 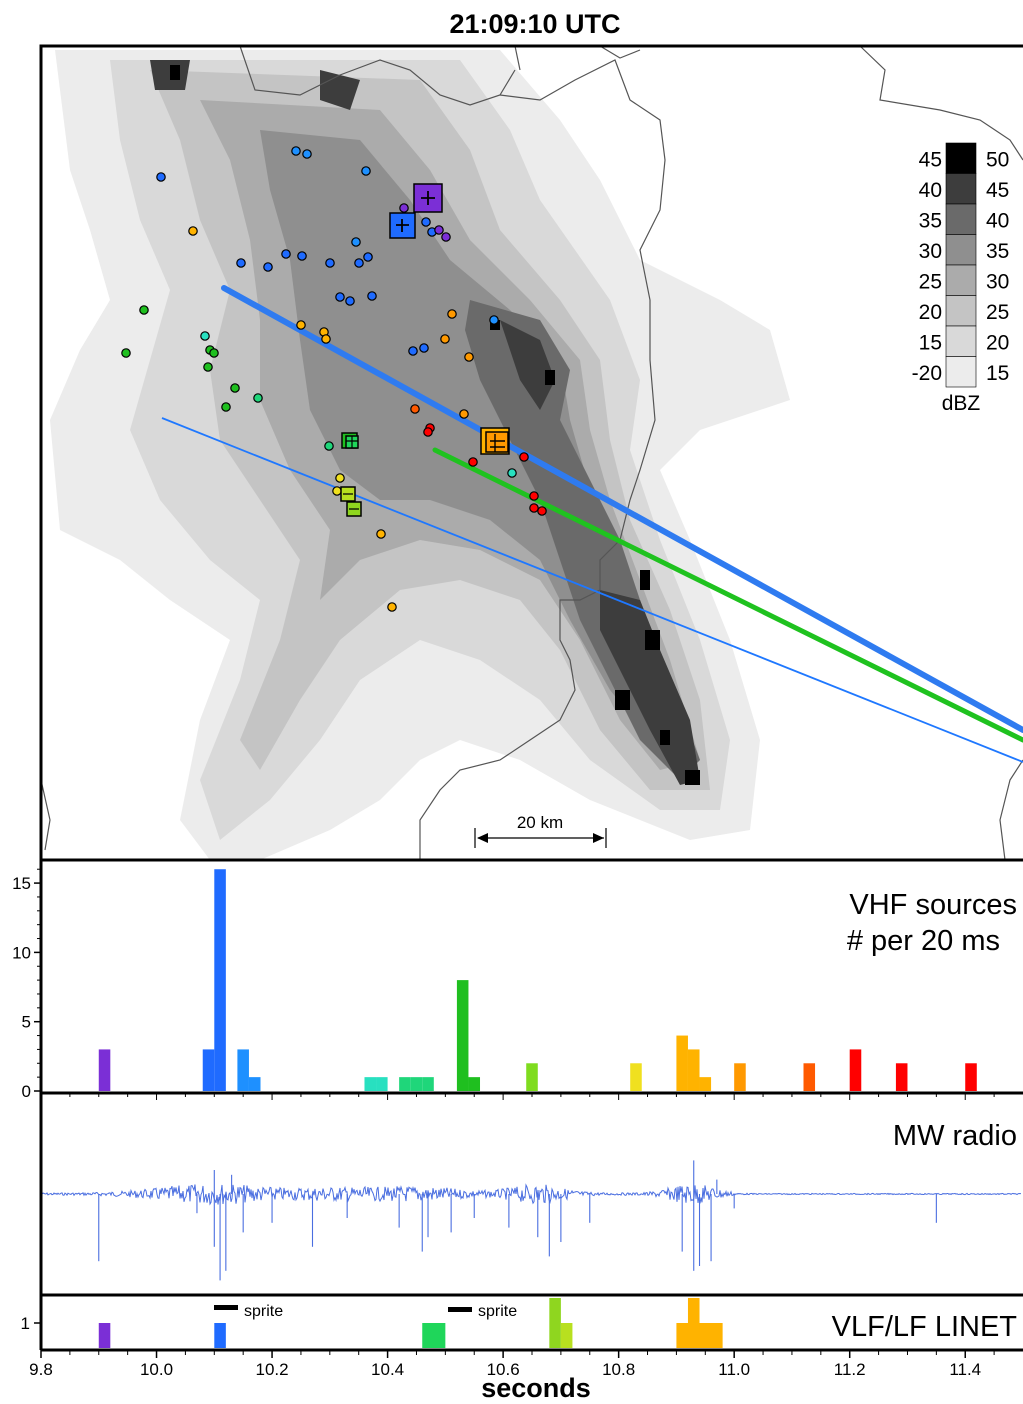 What do you see at coordinates (26, 1022) in the screenshot?
I see `vhf-tick-label: 5` at bounding box center [26, 1022].